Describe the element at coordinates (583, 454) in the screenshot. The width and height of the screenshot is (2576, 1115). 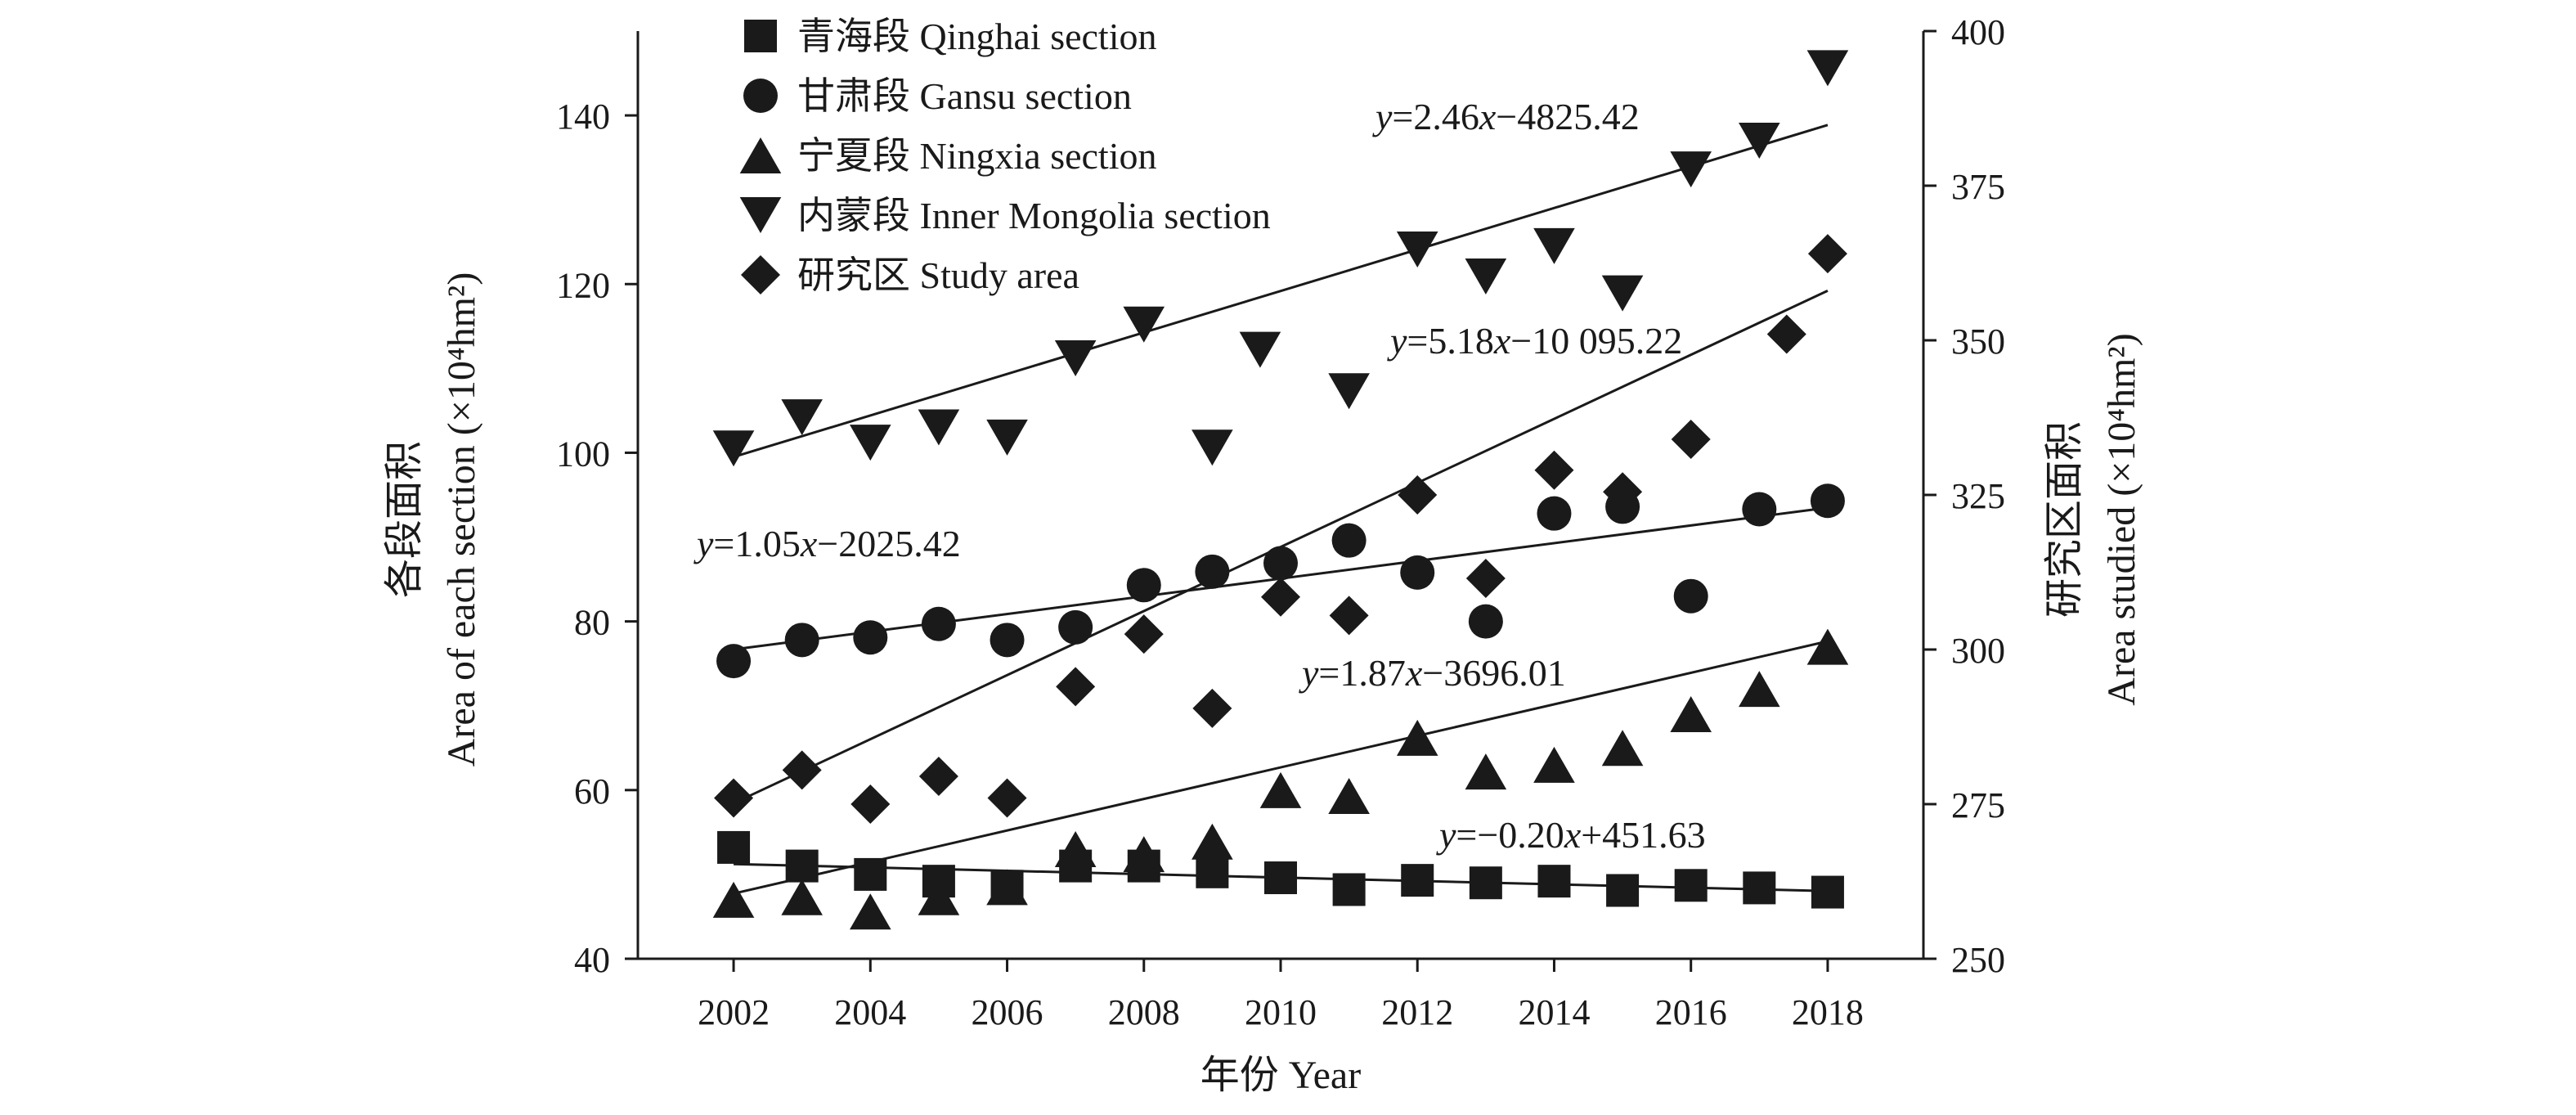
I see `y-tick-label-left: 100` at that location.